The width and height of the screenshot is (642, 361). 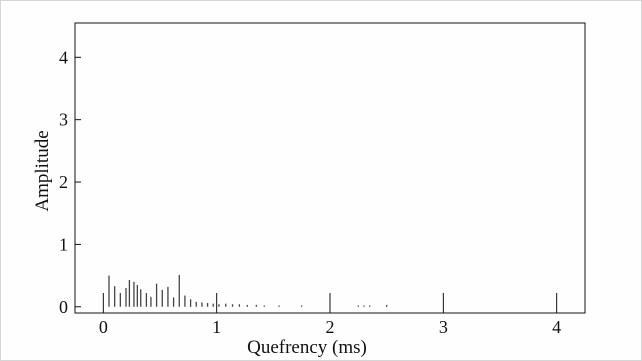 What do you see at coordinates (248, 290) in the screenshot?
I see `stem-series` at bounding box center [248, 290].